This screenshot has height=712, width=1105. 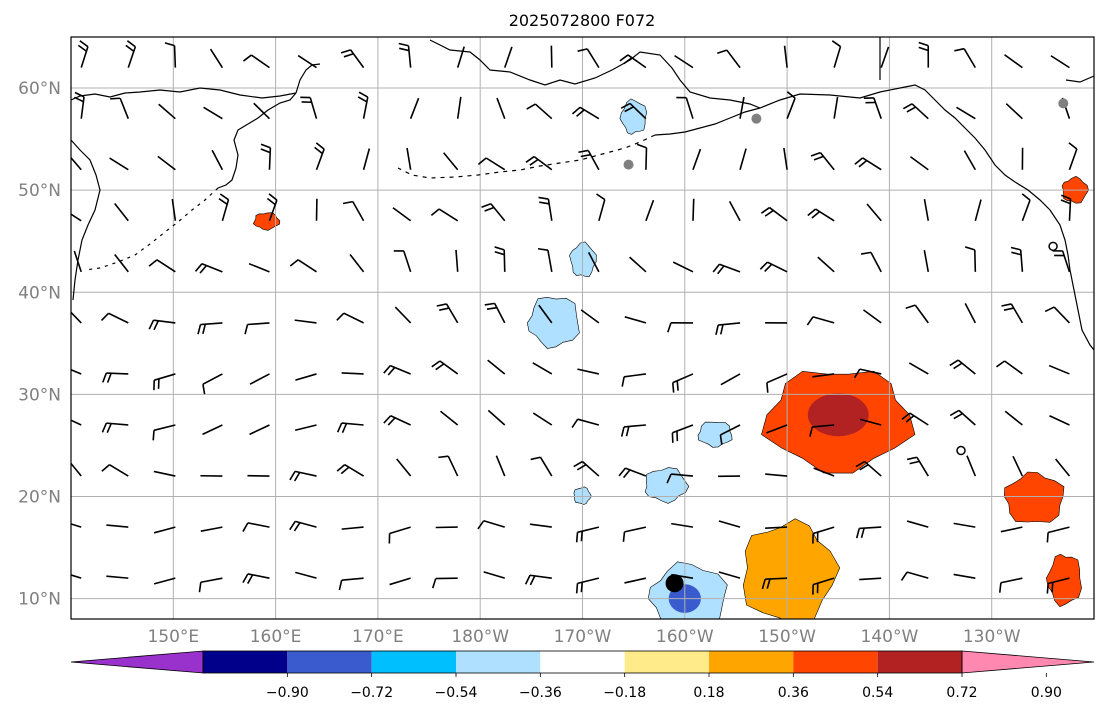 What do you see at coordinates (961, 693) in the screenshot?
I see `colorbar-tick-label: 0.72` at bounding box center [961, 693].